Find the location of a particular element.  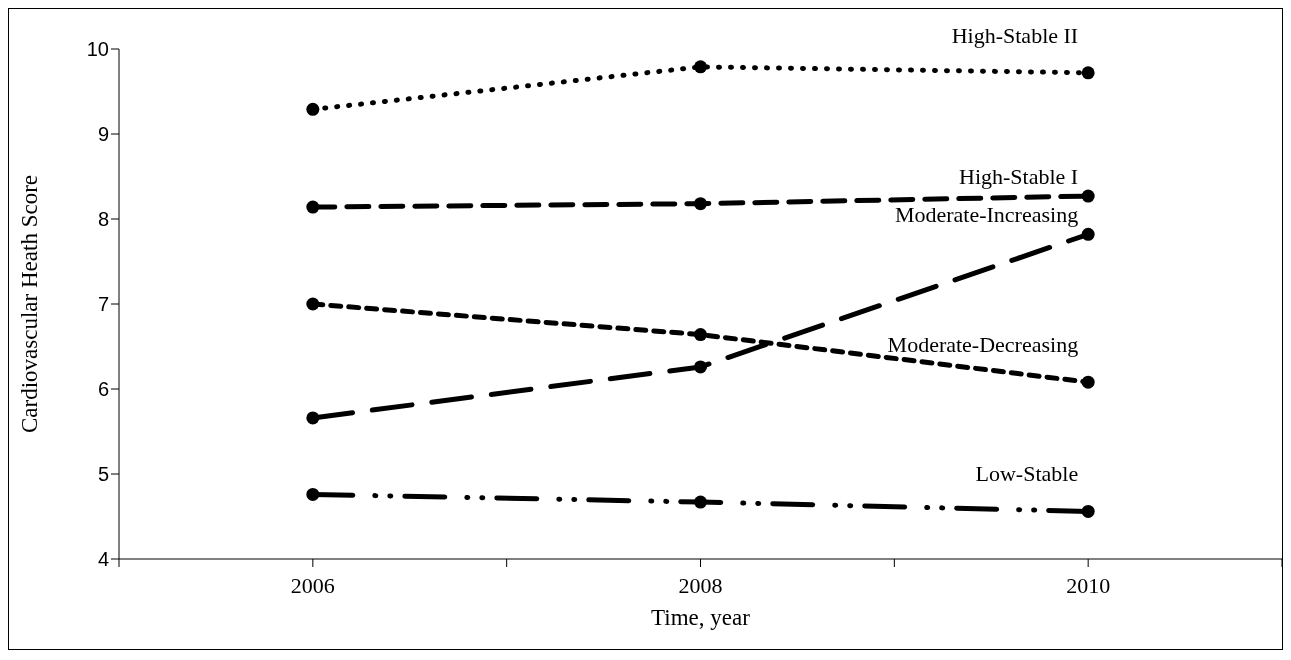

x-tick-label: 2006 is located at coordinates (312, 585).